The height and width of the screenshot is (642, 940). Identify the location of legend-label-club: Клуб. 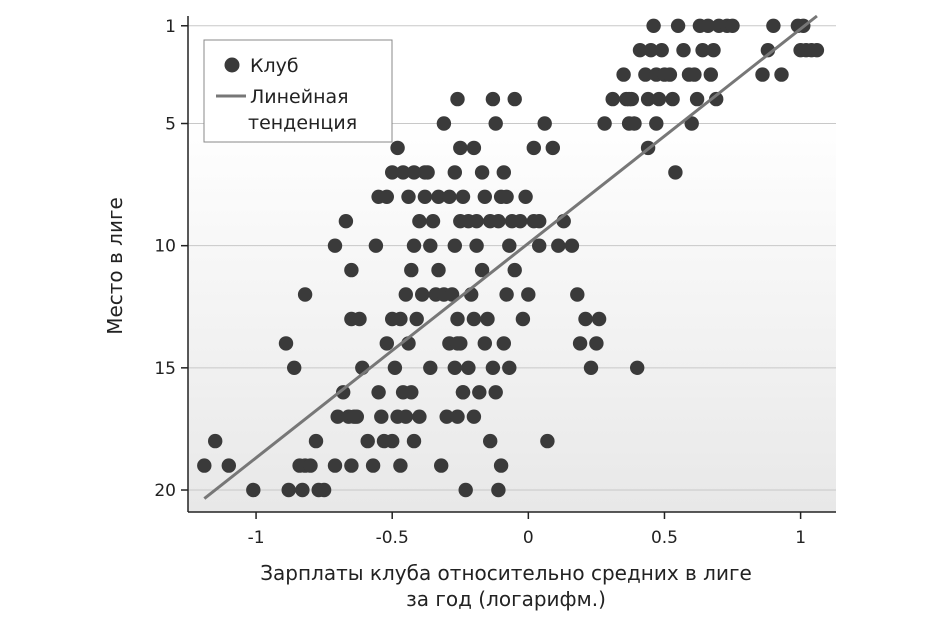
(274, 66).